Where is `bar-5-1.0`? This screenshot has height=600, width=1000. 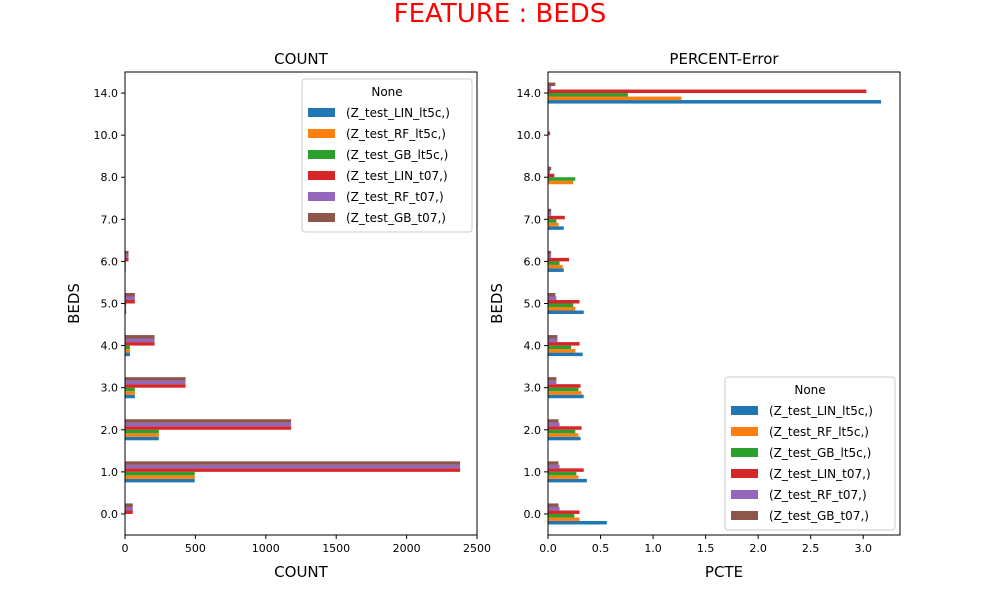
bar-5-1.0 is located at coordinates (293, 466).